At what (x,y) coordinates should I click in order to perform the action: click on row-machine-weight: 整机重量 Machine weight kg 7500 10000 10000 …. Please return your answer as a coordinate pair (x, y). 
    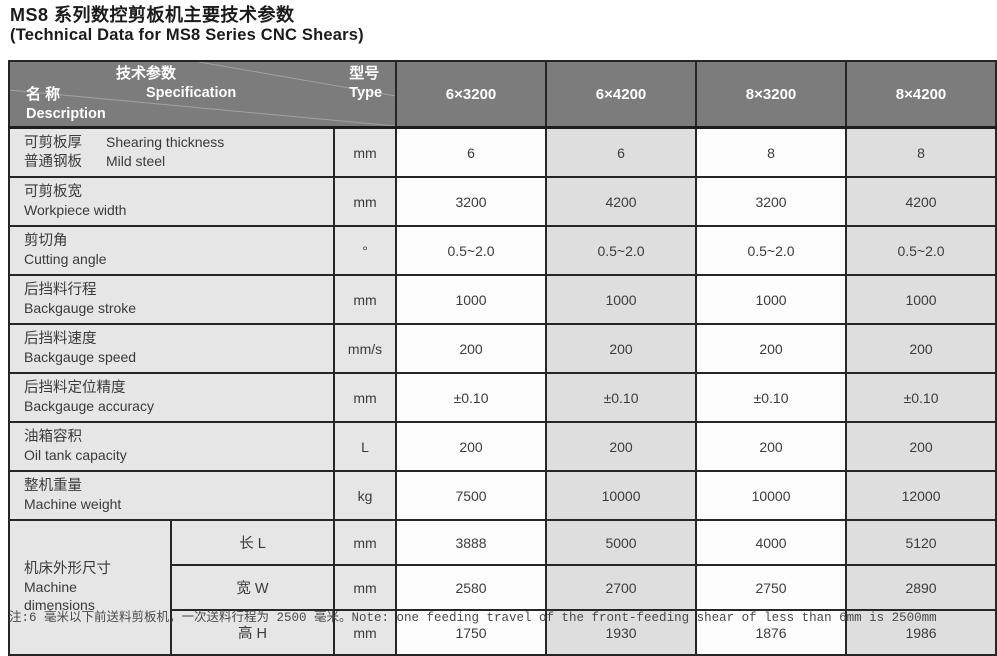
    Looking at the image, I should click on (502, 495).